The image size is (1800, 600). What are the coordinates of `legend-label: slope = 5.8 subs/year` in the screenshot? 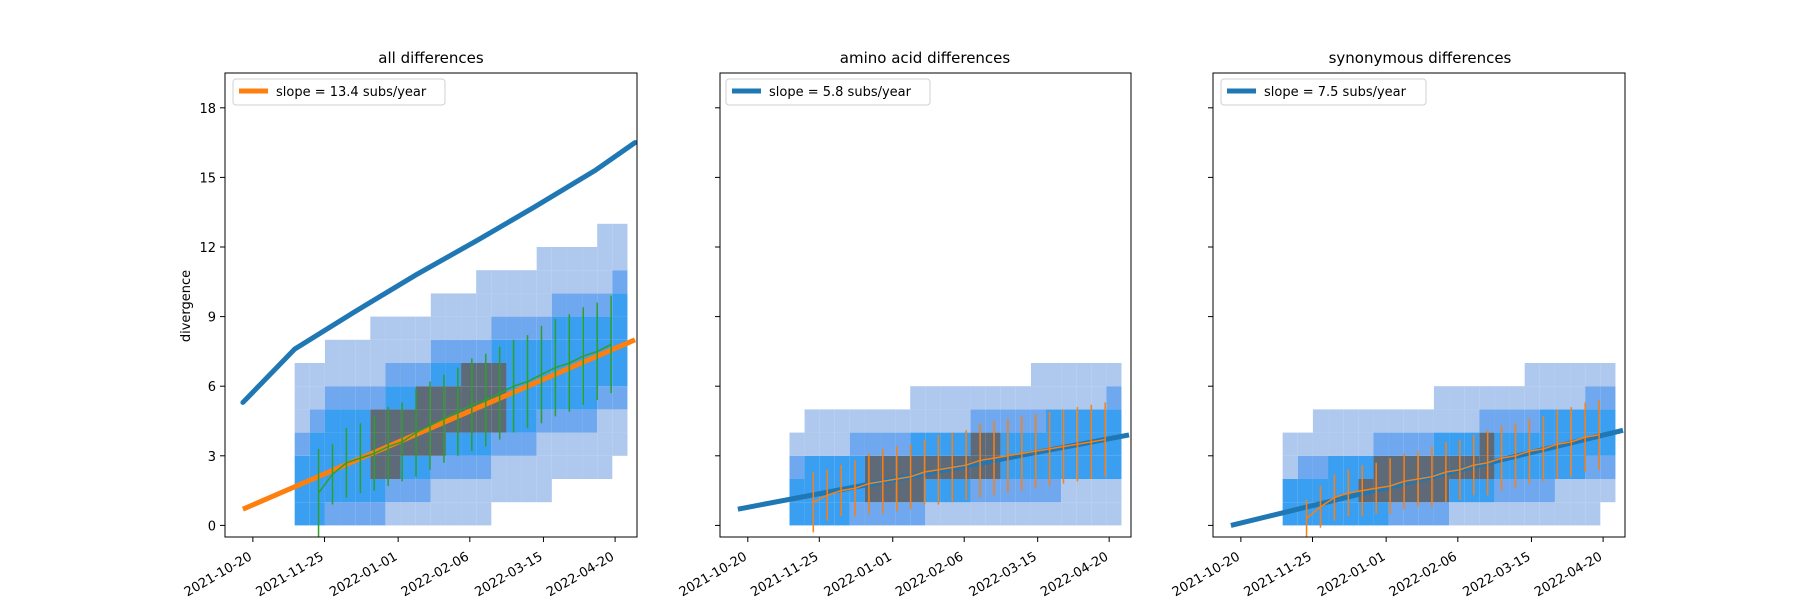 It's located at (840, 92).